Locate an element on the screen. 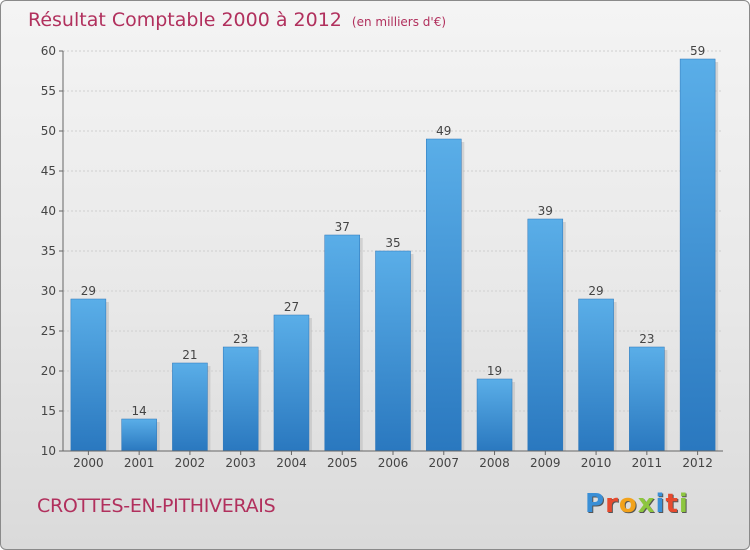 The image size is (750, 550). data-label: 39 is located at coordinates (545, 211).